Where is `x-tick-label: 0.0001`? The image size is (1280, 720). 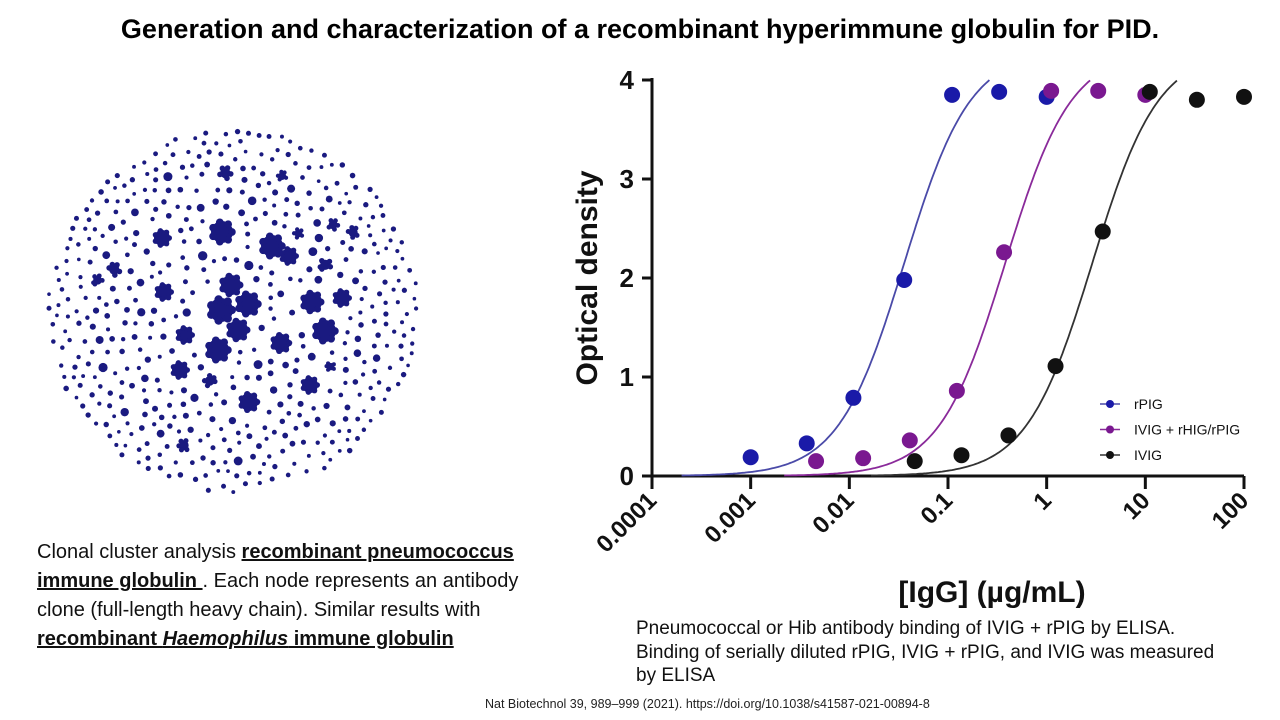 x-tick-label: 0.0001 is located at coordinates (626, 522).